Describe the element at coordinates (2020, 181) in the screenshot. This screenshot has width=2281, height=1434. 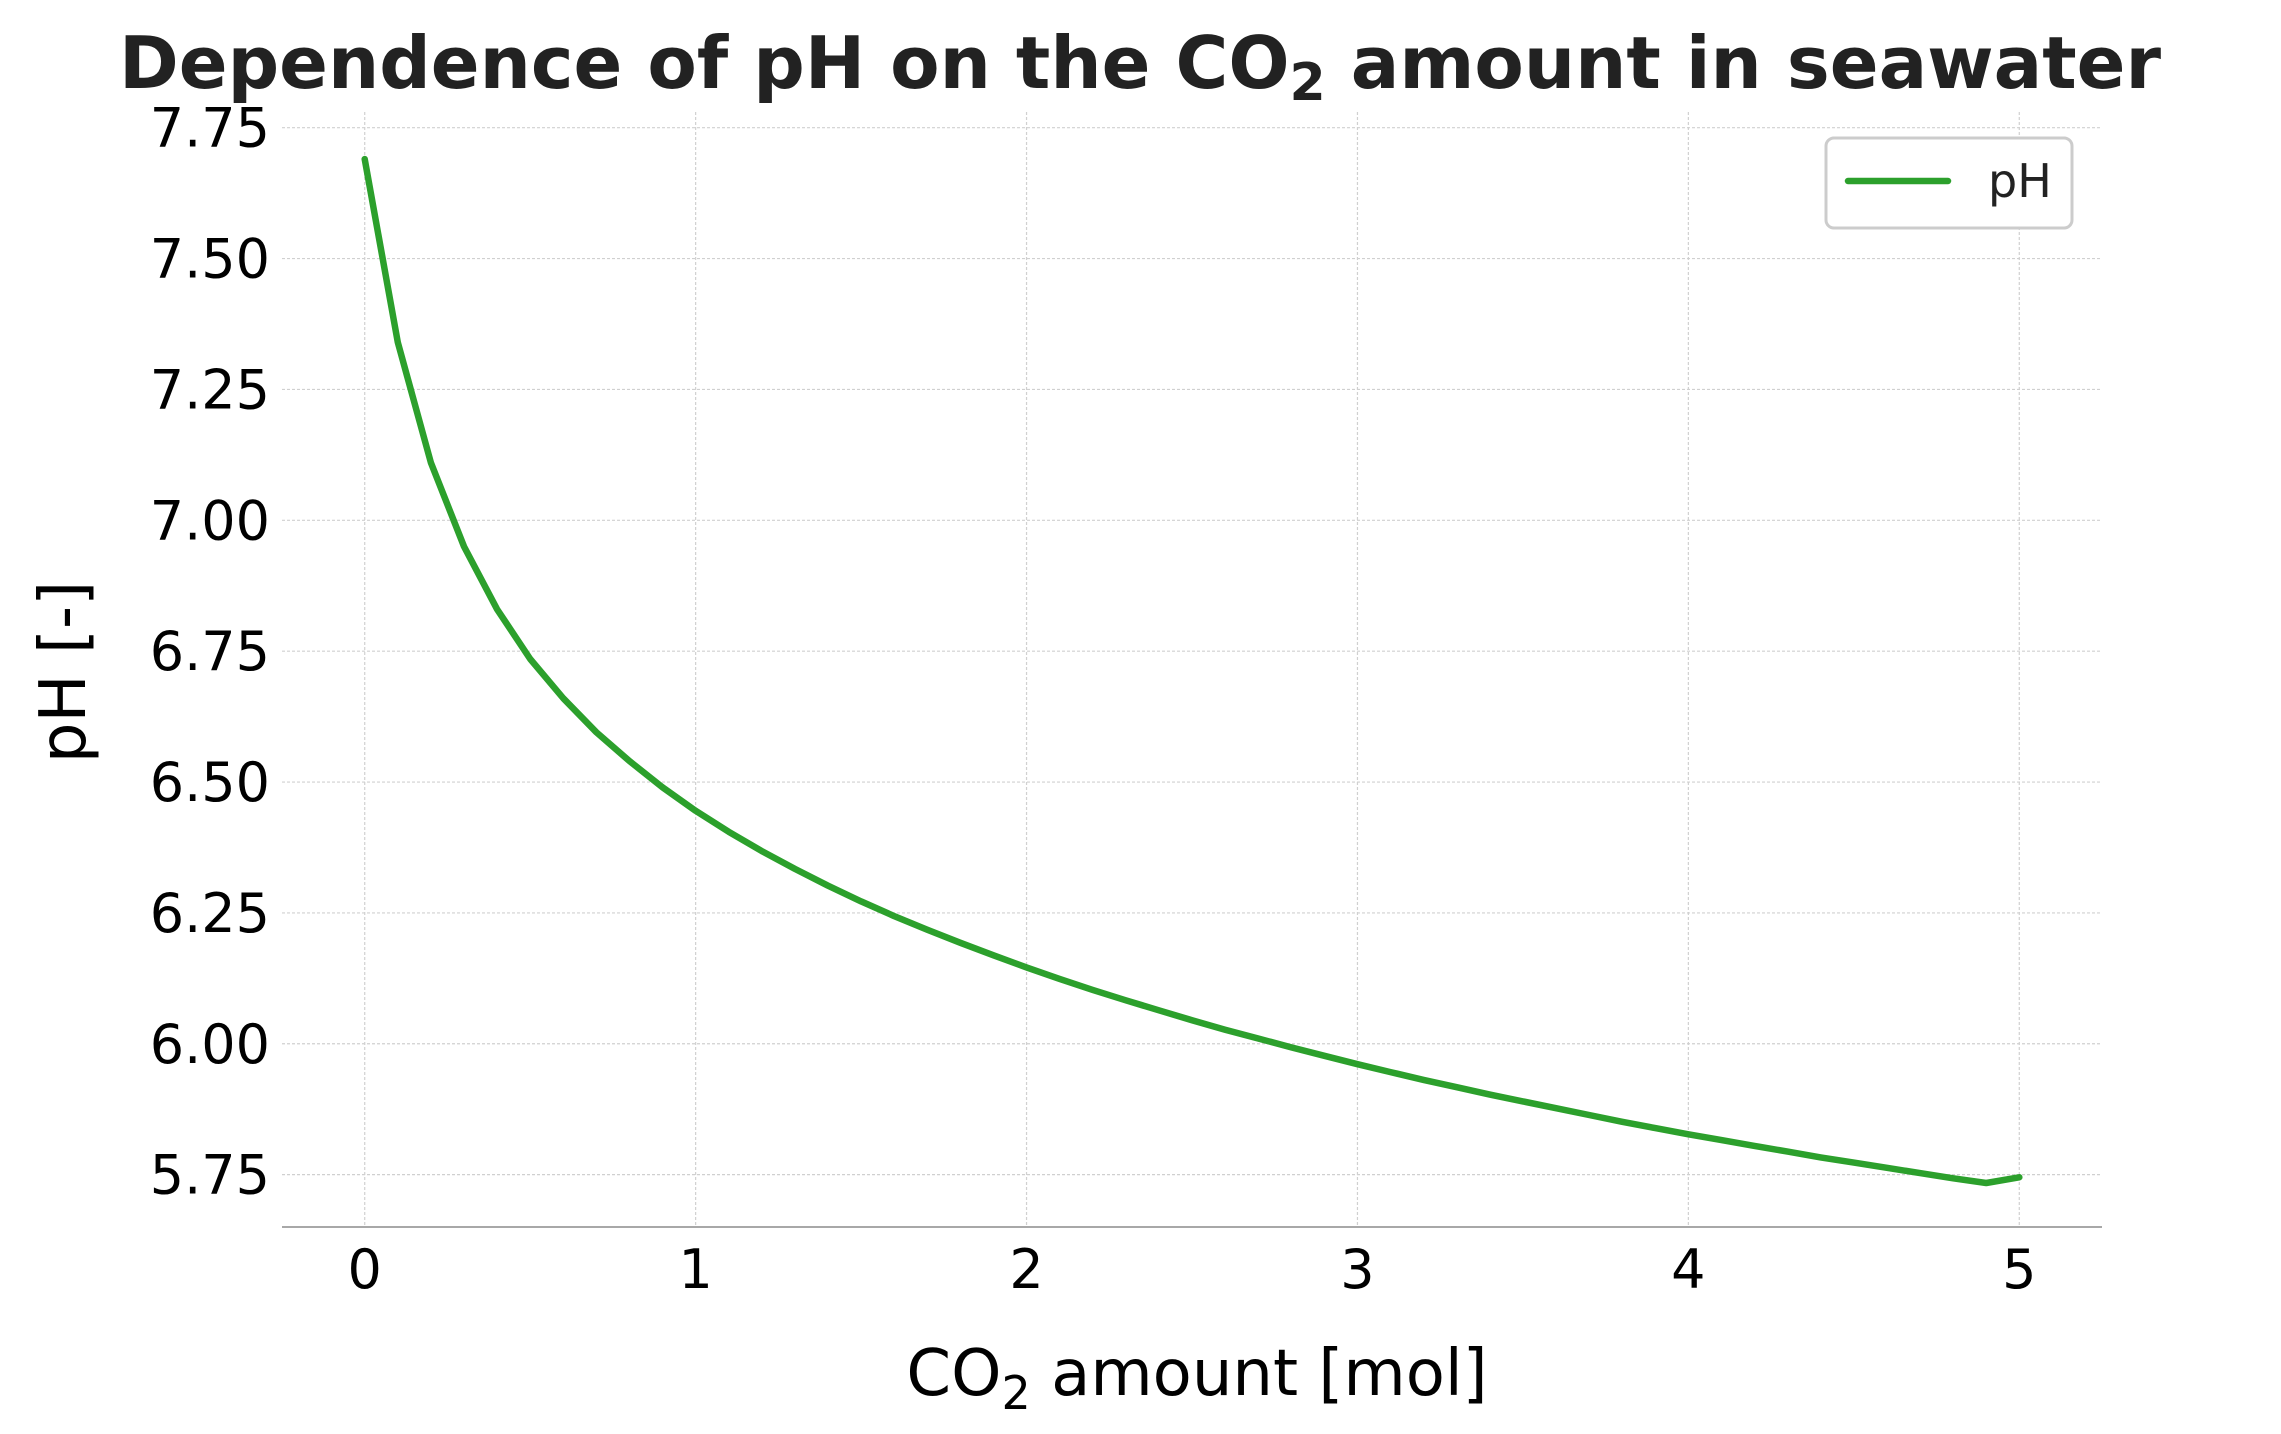
I see `legend-label-ph: pH` at that location.